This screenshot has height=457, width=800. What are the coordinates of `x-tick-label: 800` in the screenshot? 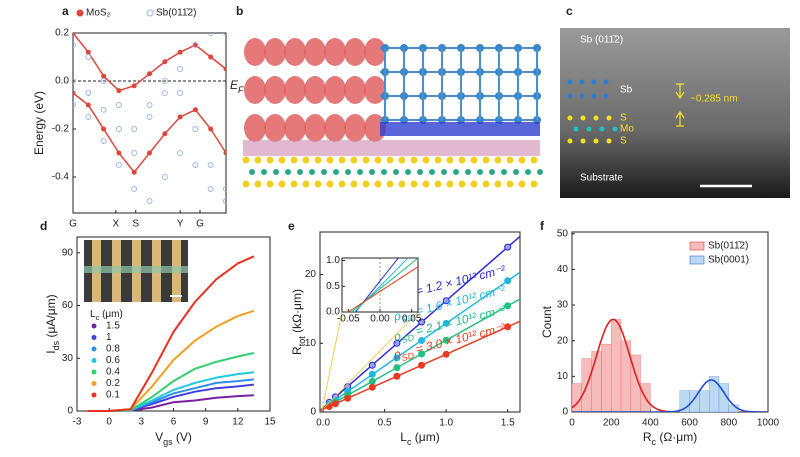 It's located at (728, 423).